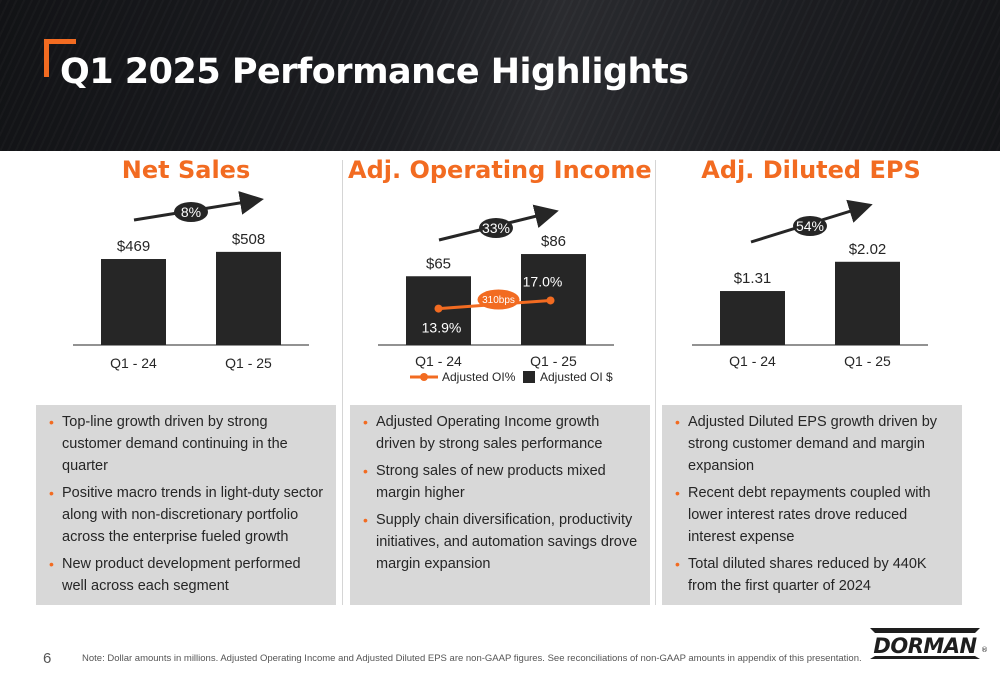  What do you see at coordinates (424, 377) in the screenshot?
I see `legend-line-marker` at bounding box center [424, 377].